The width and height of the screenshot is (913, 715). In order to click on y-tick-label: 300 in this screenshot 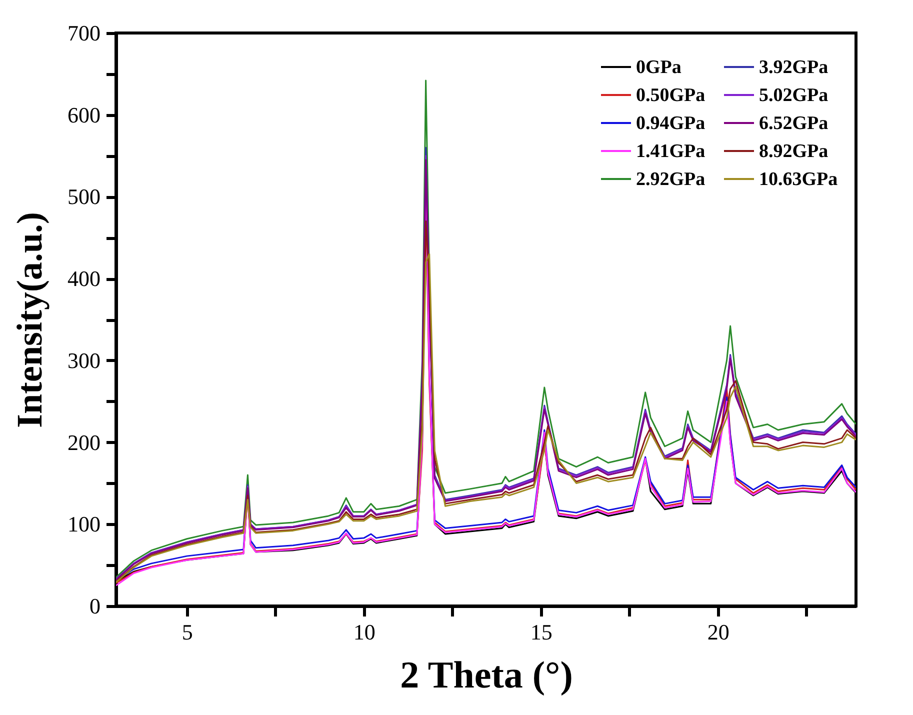, I will do `click(84, 360)`.